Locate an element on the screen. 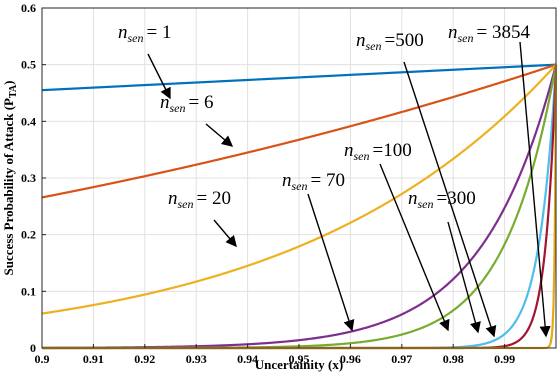  annotation-value: = 20 is located at coordinates (214, 198).